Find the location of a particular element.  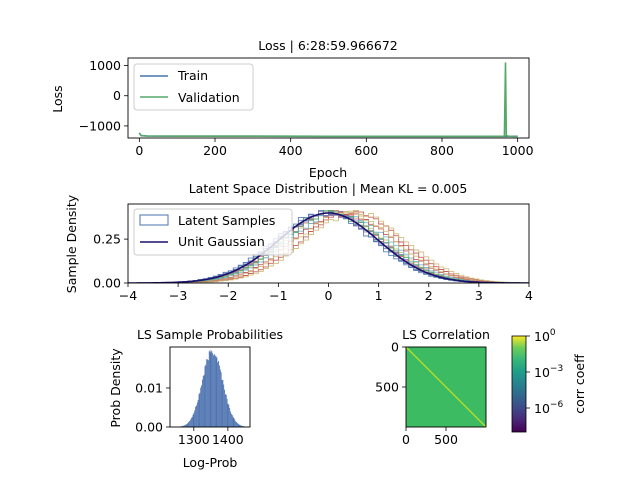

colorbar-tick-exponent: −6 is located at coordinates (557, 405).